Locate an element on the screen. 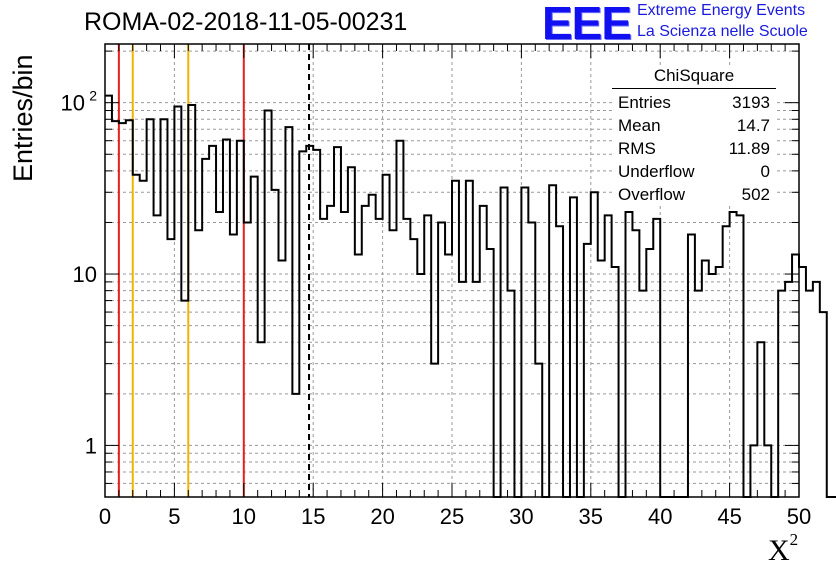 The height and width of the screenshot is (572, 836). stats-label: RMS is located at coordinates (637, 148).